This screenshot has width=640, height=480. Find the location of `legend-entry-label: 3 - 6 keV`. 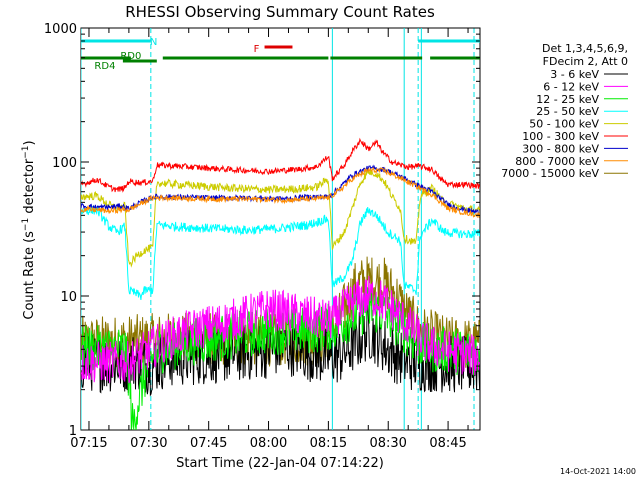

legend-entry-label: 3 - 6 keV is located at coordinates (574, 74).